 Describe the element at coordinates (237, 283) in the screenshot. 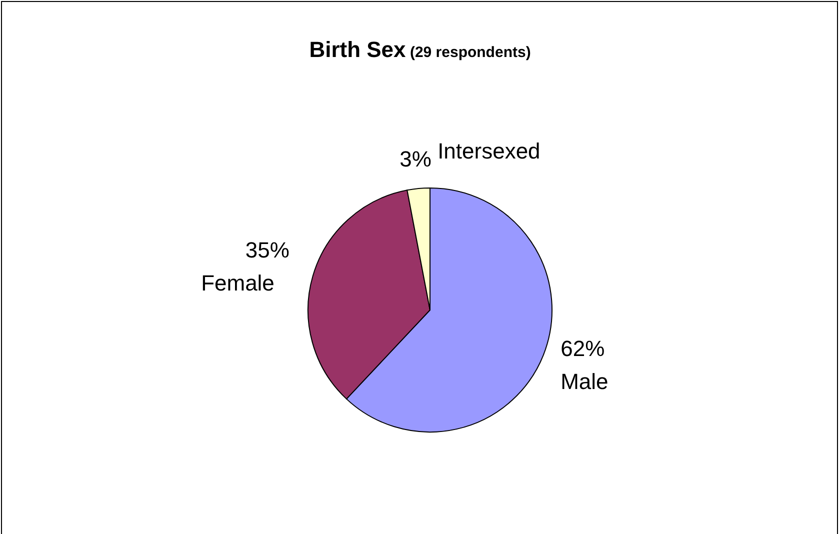

I see `slice-label: Female` at that location.